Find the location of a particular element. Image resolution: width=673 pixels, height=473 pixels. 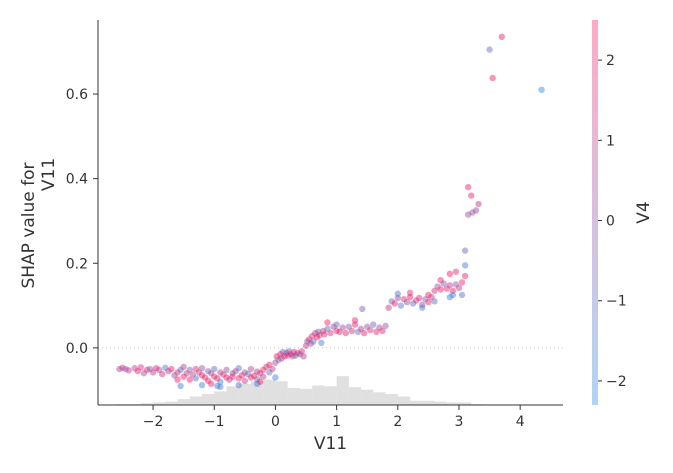

y-tick-label: 0.0 is located at coordinates (77, 349).